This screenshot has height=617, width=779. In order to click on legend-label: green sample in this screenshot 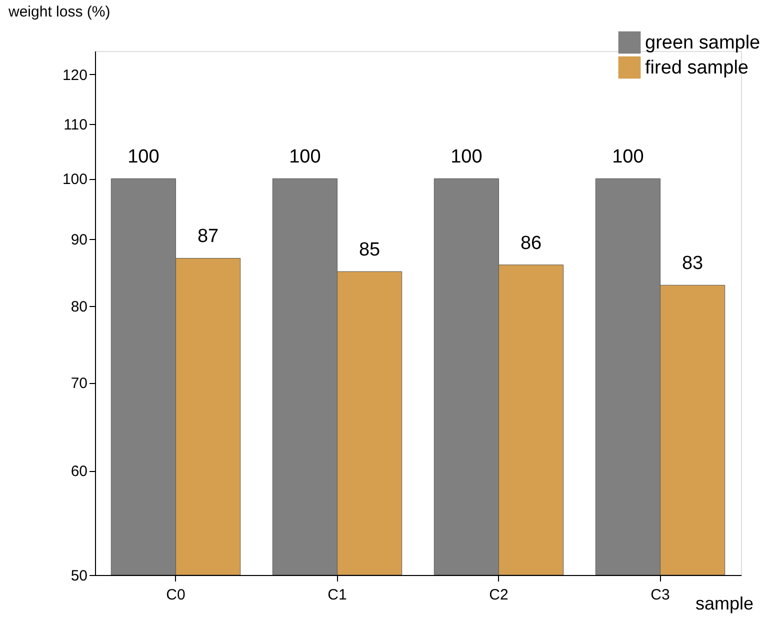, I will do `click(702, 43)`.